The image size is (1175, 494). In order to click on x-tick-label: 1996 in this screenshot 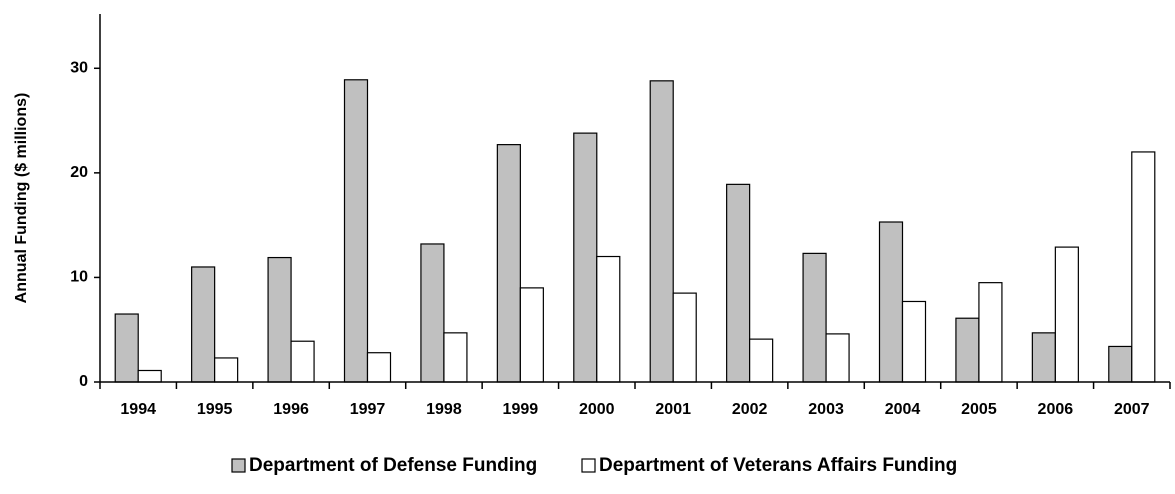, I will do `click(291, 409)`.